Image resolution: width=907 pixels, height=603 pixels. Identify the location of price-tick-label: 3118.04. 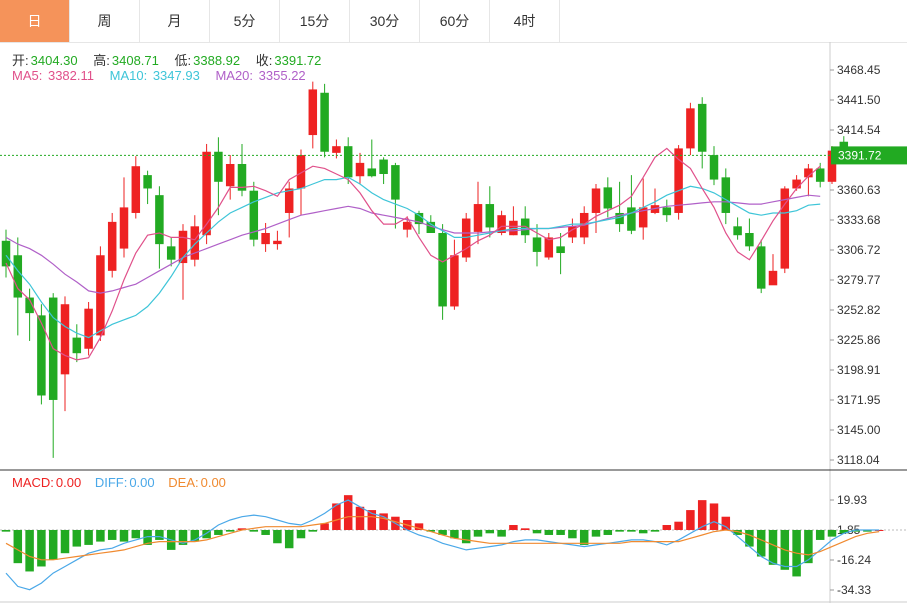
(858, 460).